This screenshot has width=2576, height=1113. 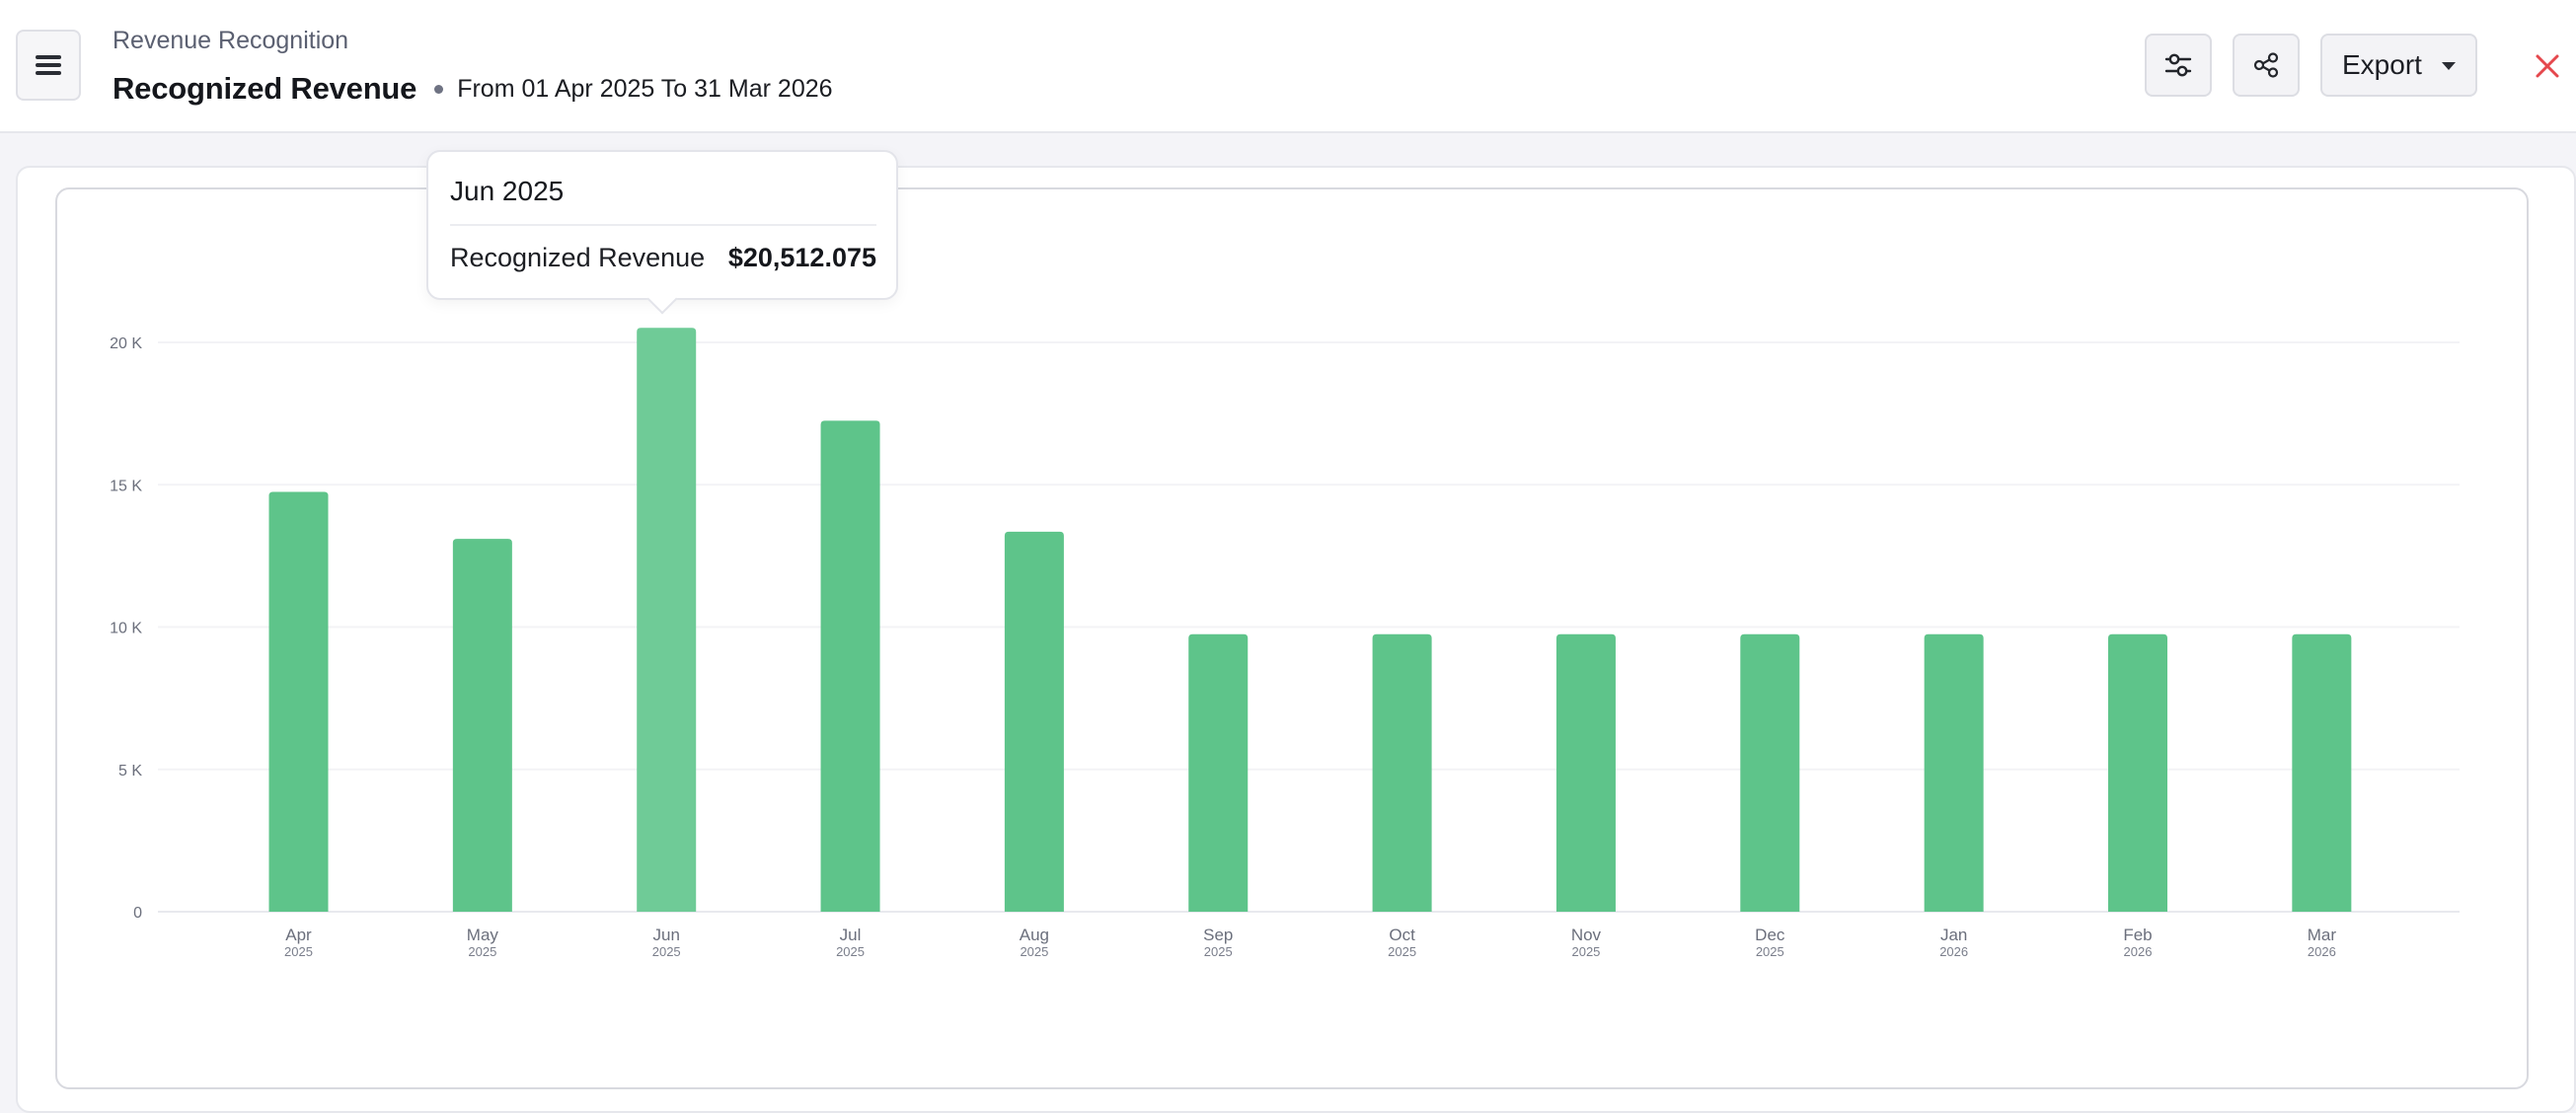 I want to click on share-icon, so click(x=2266, y=65).